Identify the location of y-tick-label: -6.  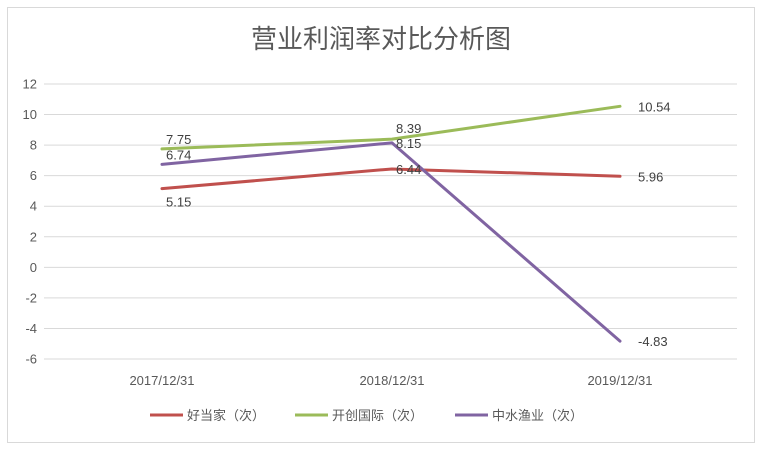
(31, 359).